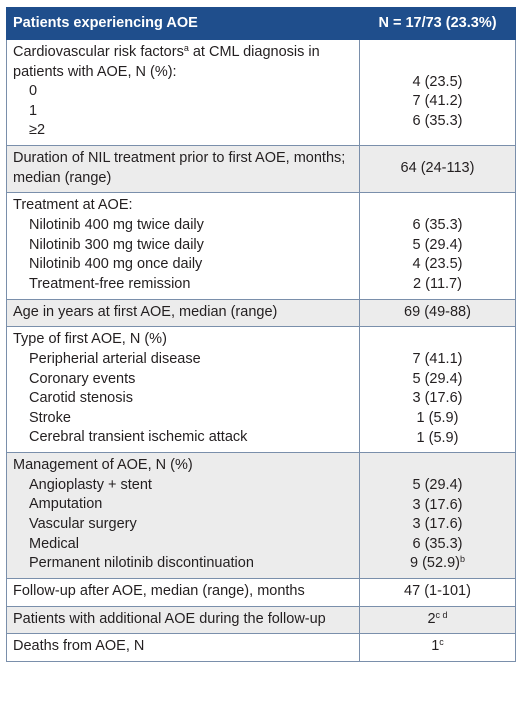 The height and width of the screenshot is (725, 521). I want to click on risk-factors-title: Cardiovascular risk factors, so click(98, 52).